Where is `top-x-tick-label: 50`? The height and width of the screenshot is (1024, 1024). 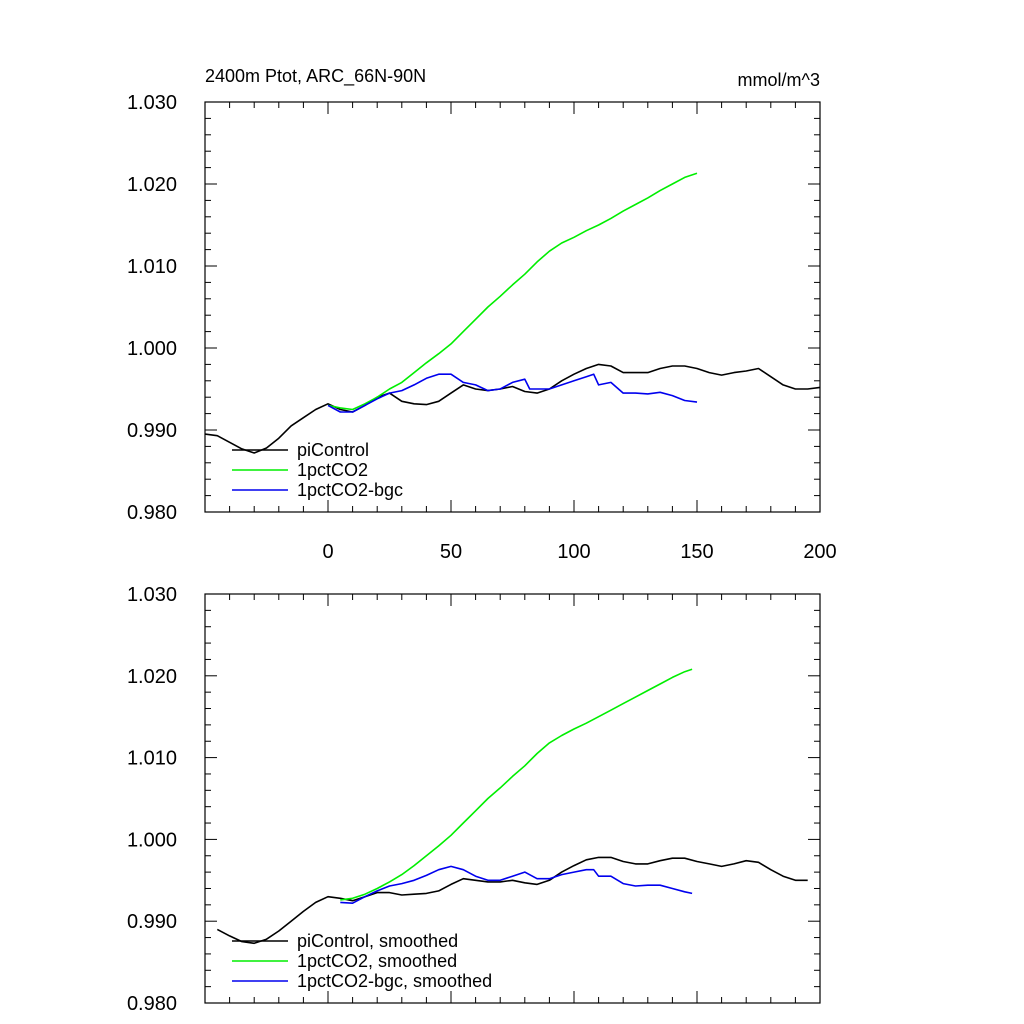
top-x-tick-label: 50 is located at coordinates (451, 552).